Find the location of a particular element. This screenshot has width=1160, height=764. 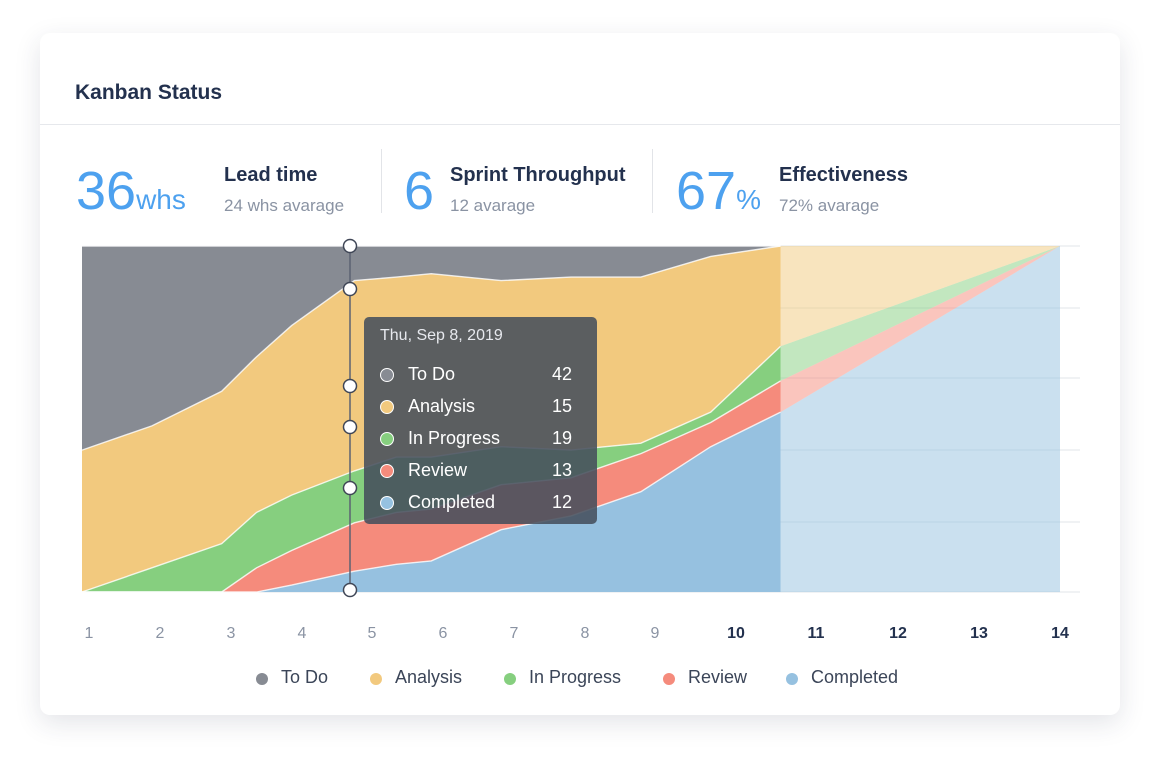

kpi-value: 36whs is located at coordinates (131, 195).